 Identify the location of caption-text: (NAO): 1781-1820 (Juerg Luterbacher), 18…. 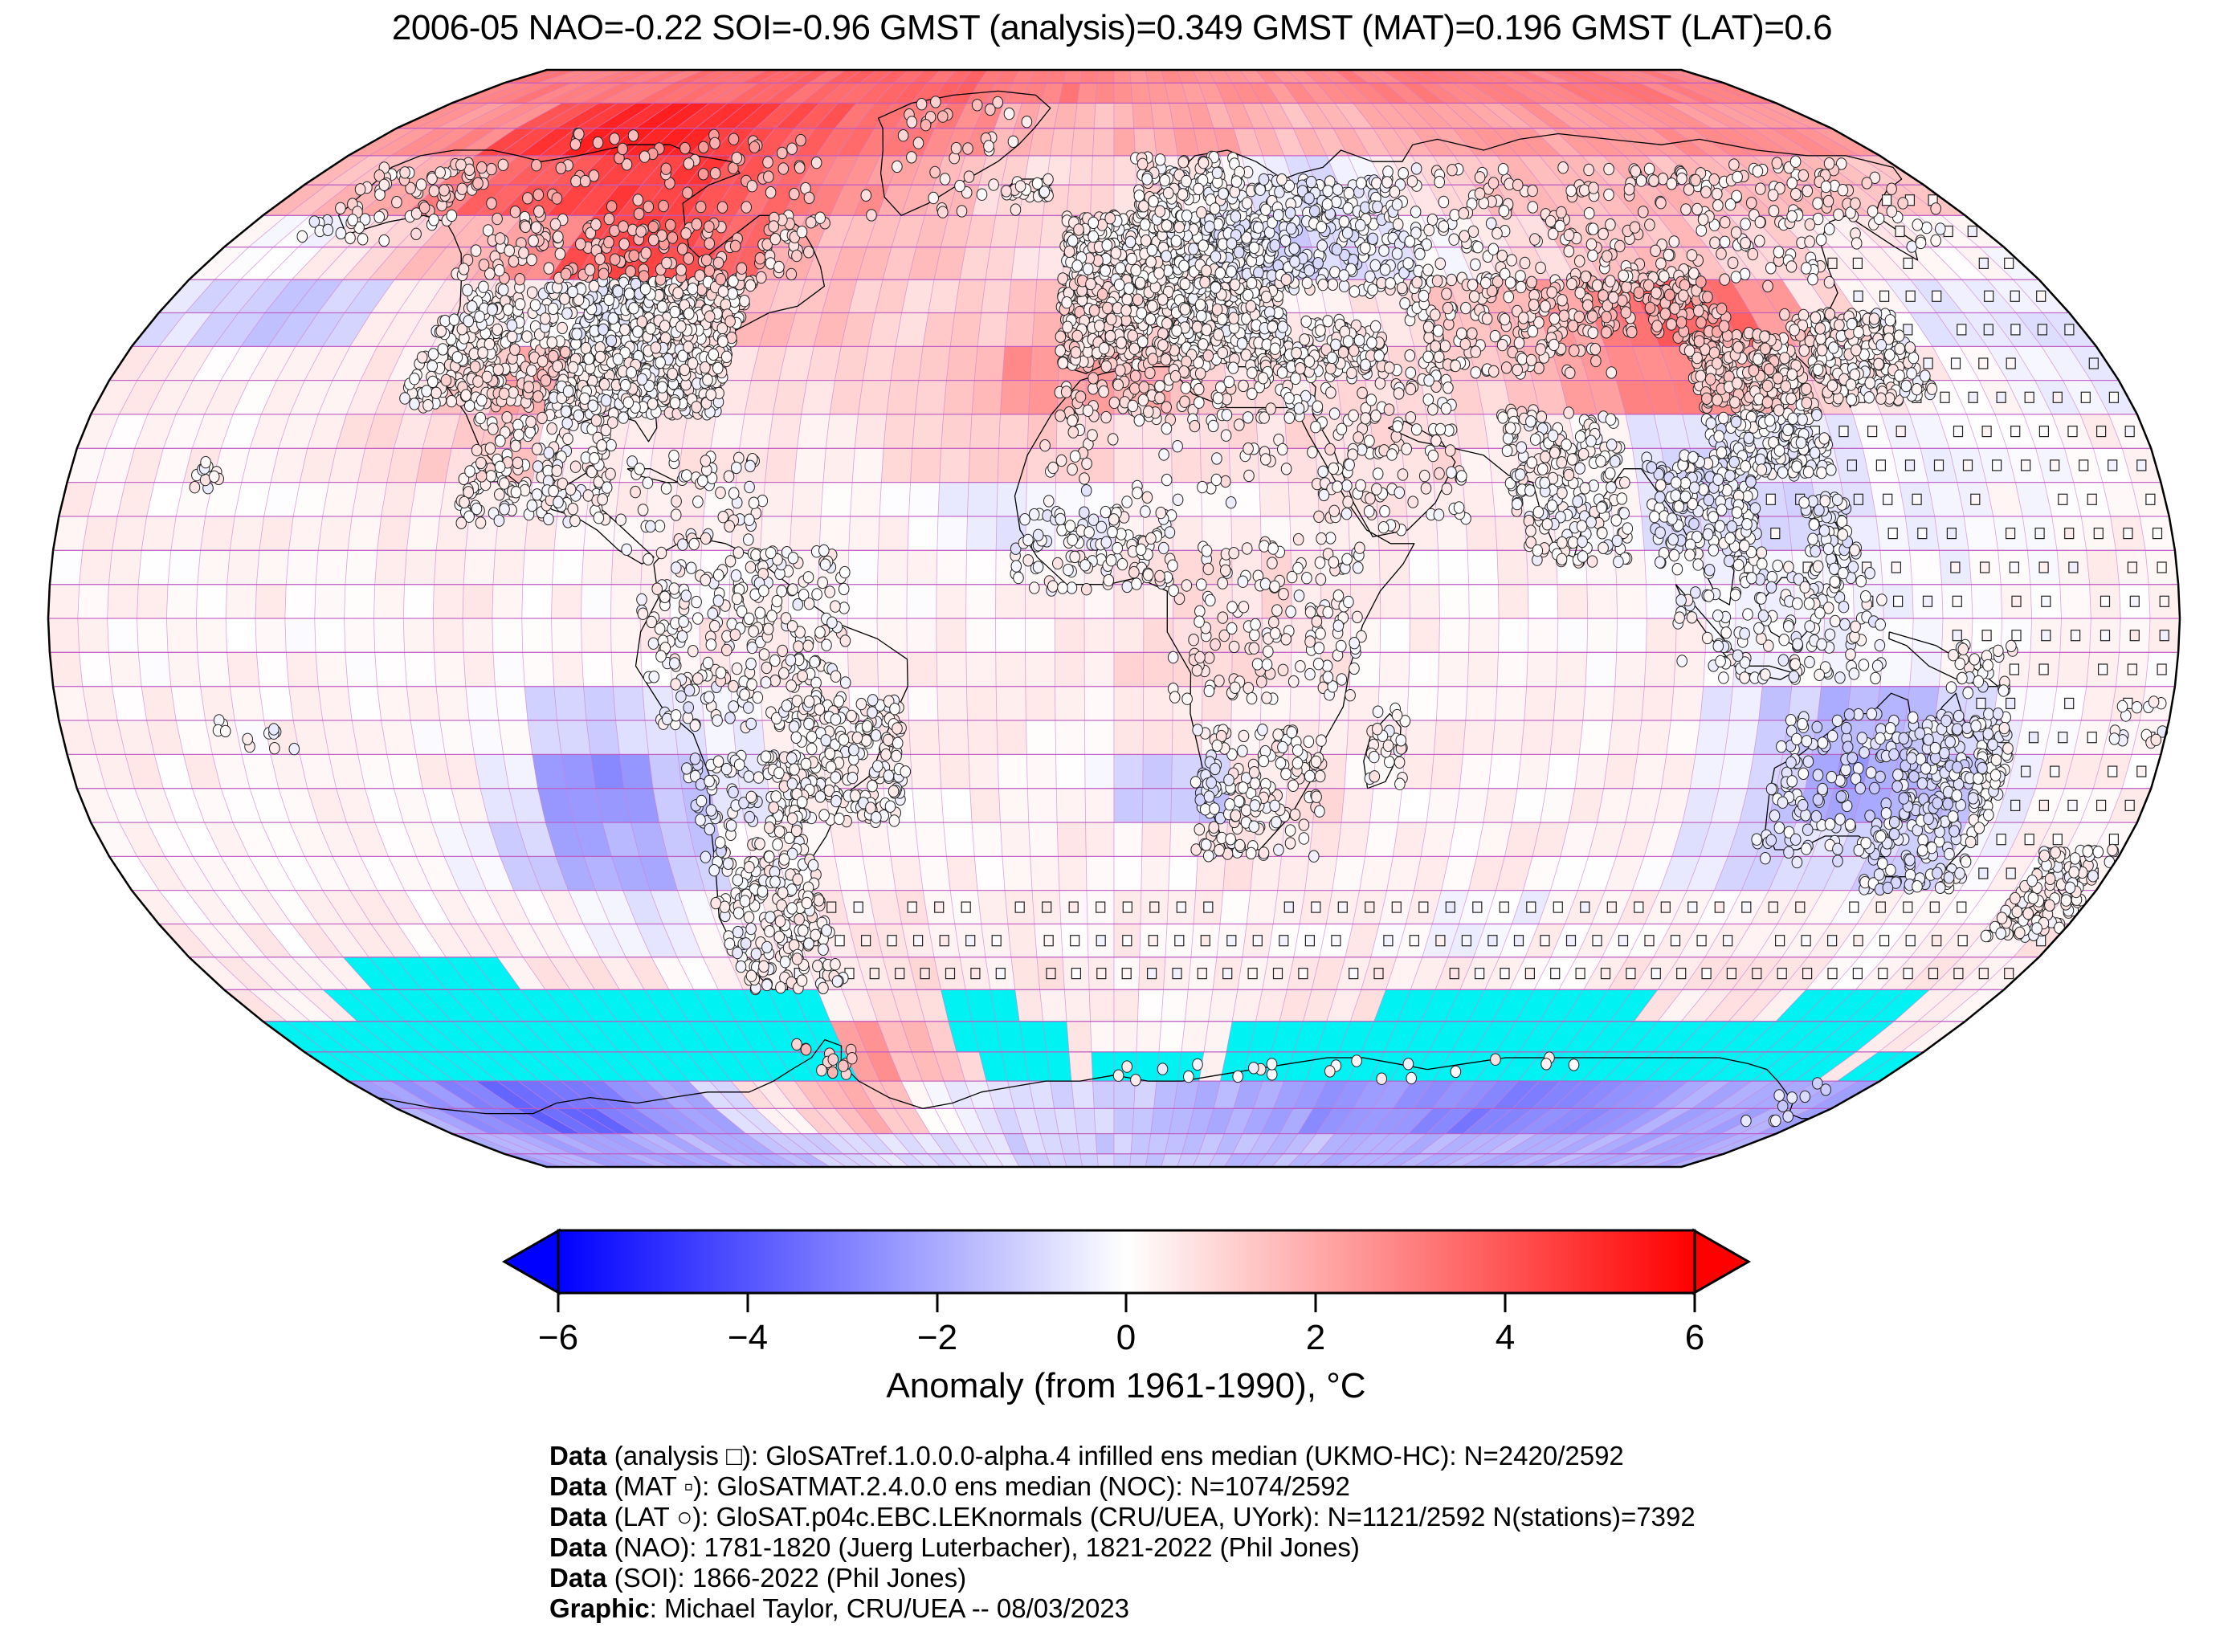
(983, 1547).